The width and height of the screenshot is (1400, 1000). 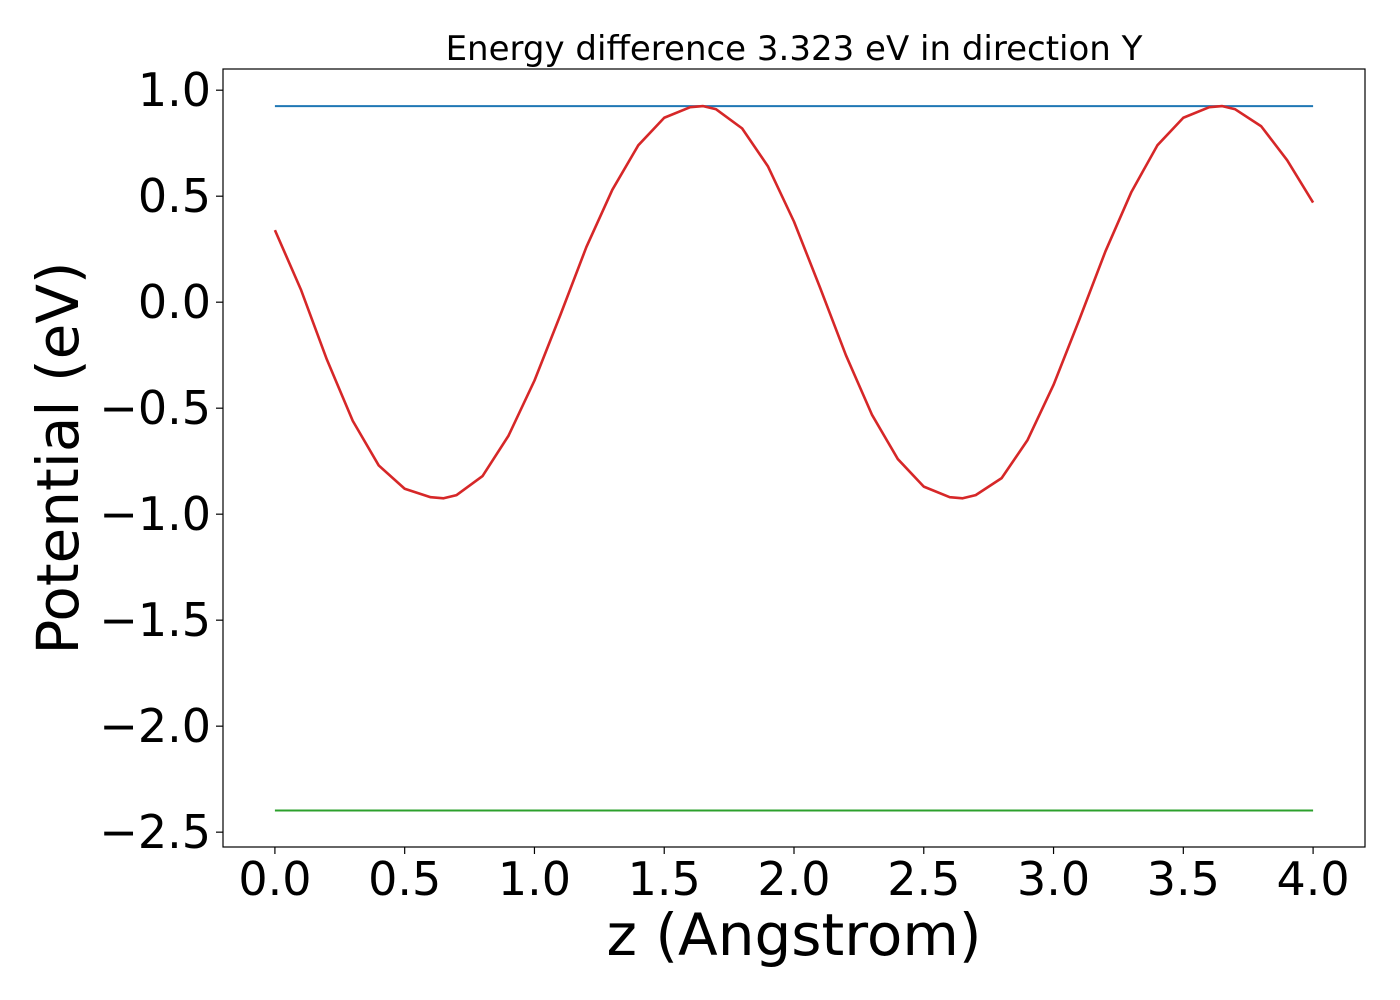 I want to click on x-tick-label: 0.0, so click(x=274, y=879).